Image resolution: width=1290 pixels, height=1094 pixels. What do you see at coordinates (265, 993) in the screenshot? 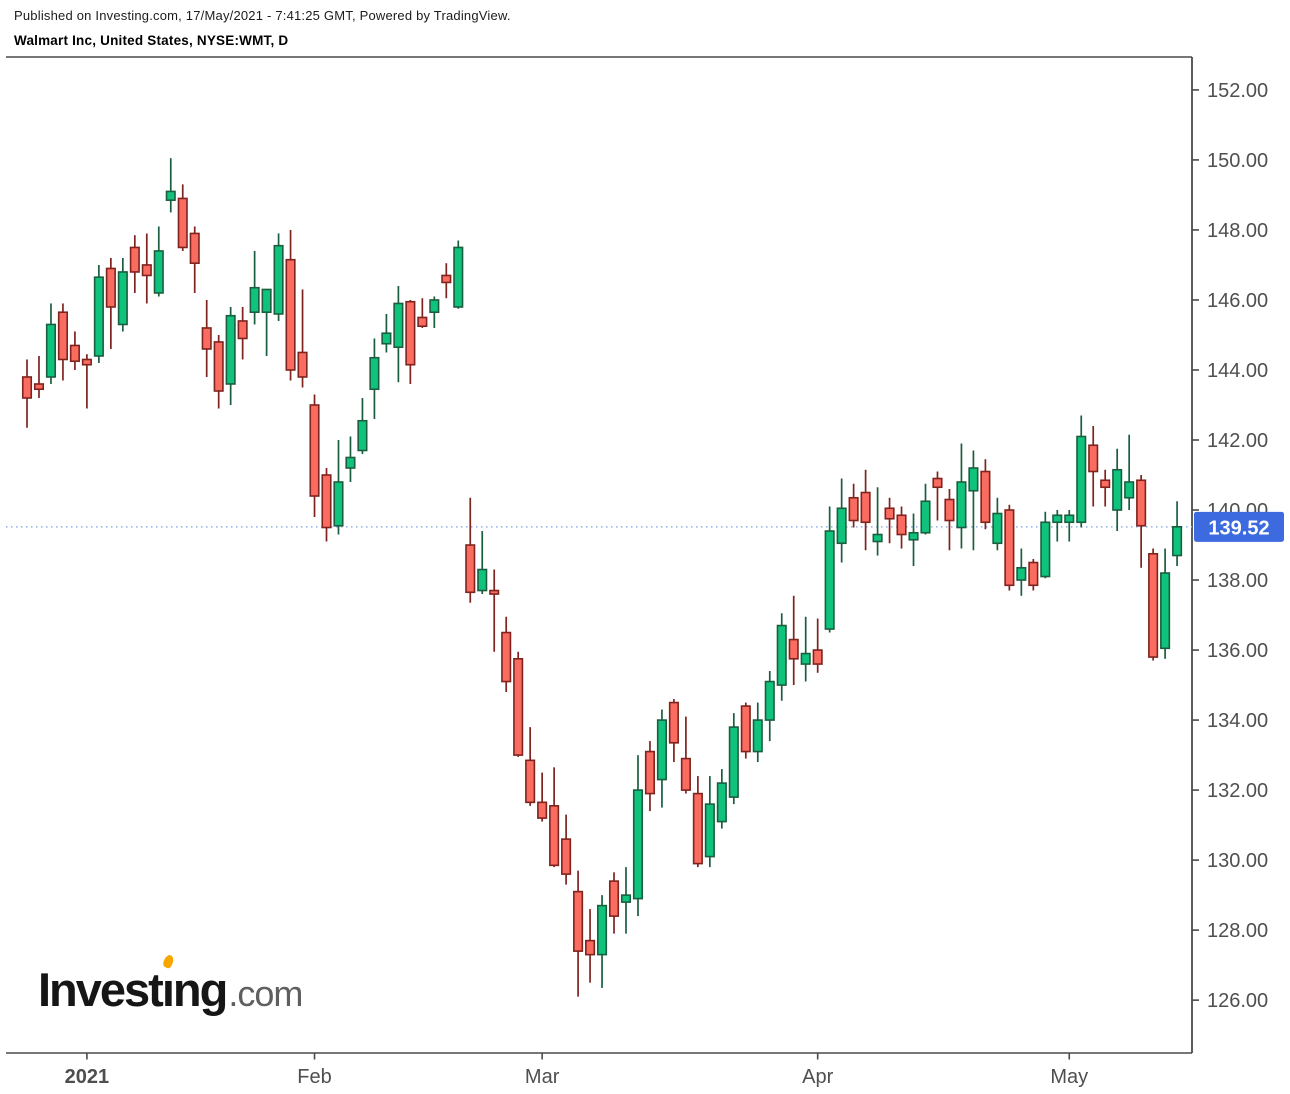
I see `logo-com-suffix: .com` at bounding box center [265, 993].